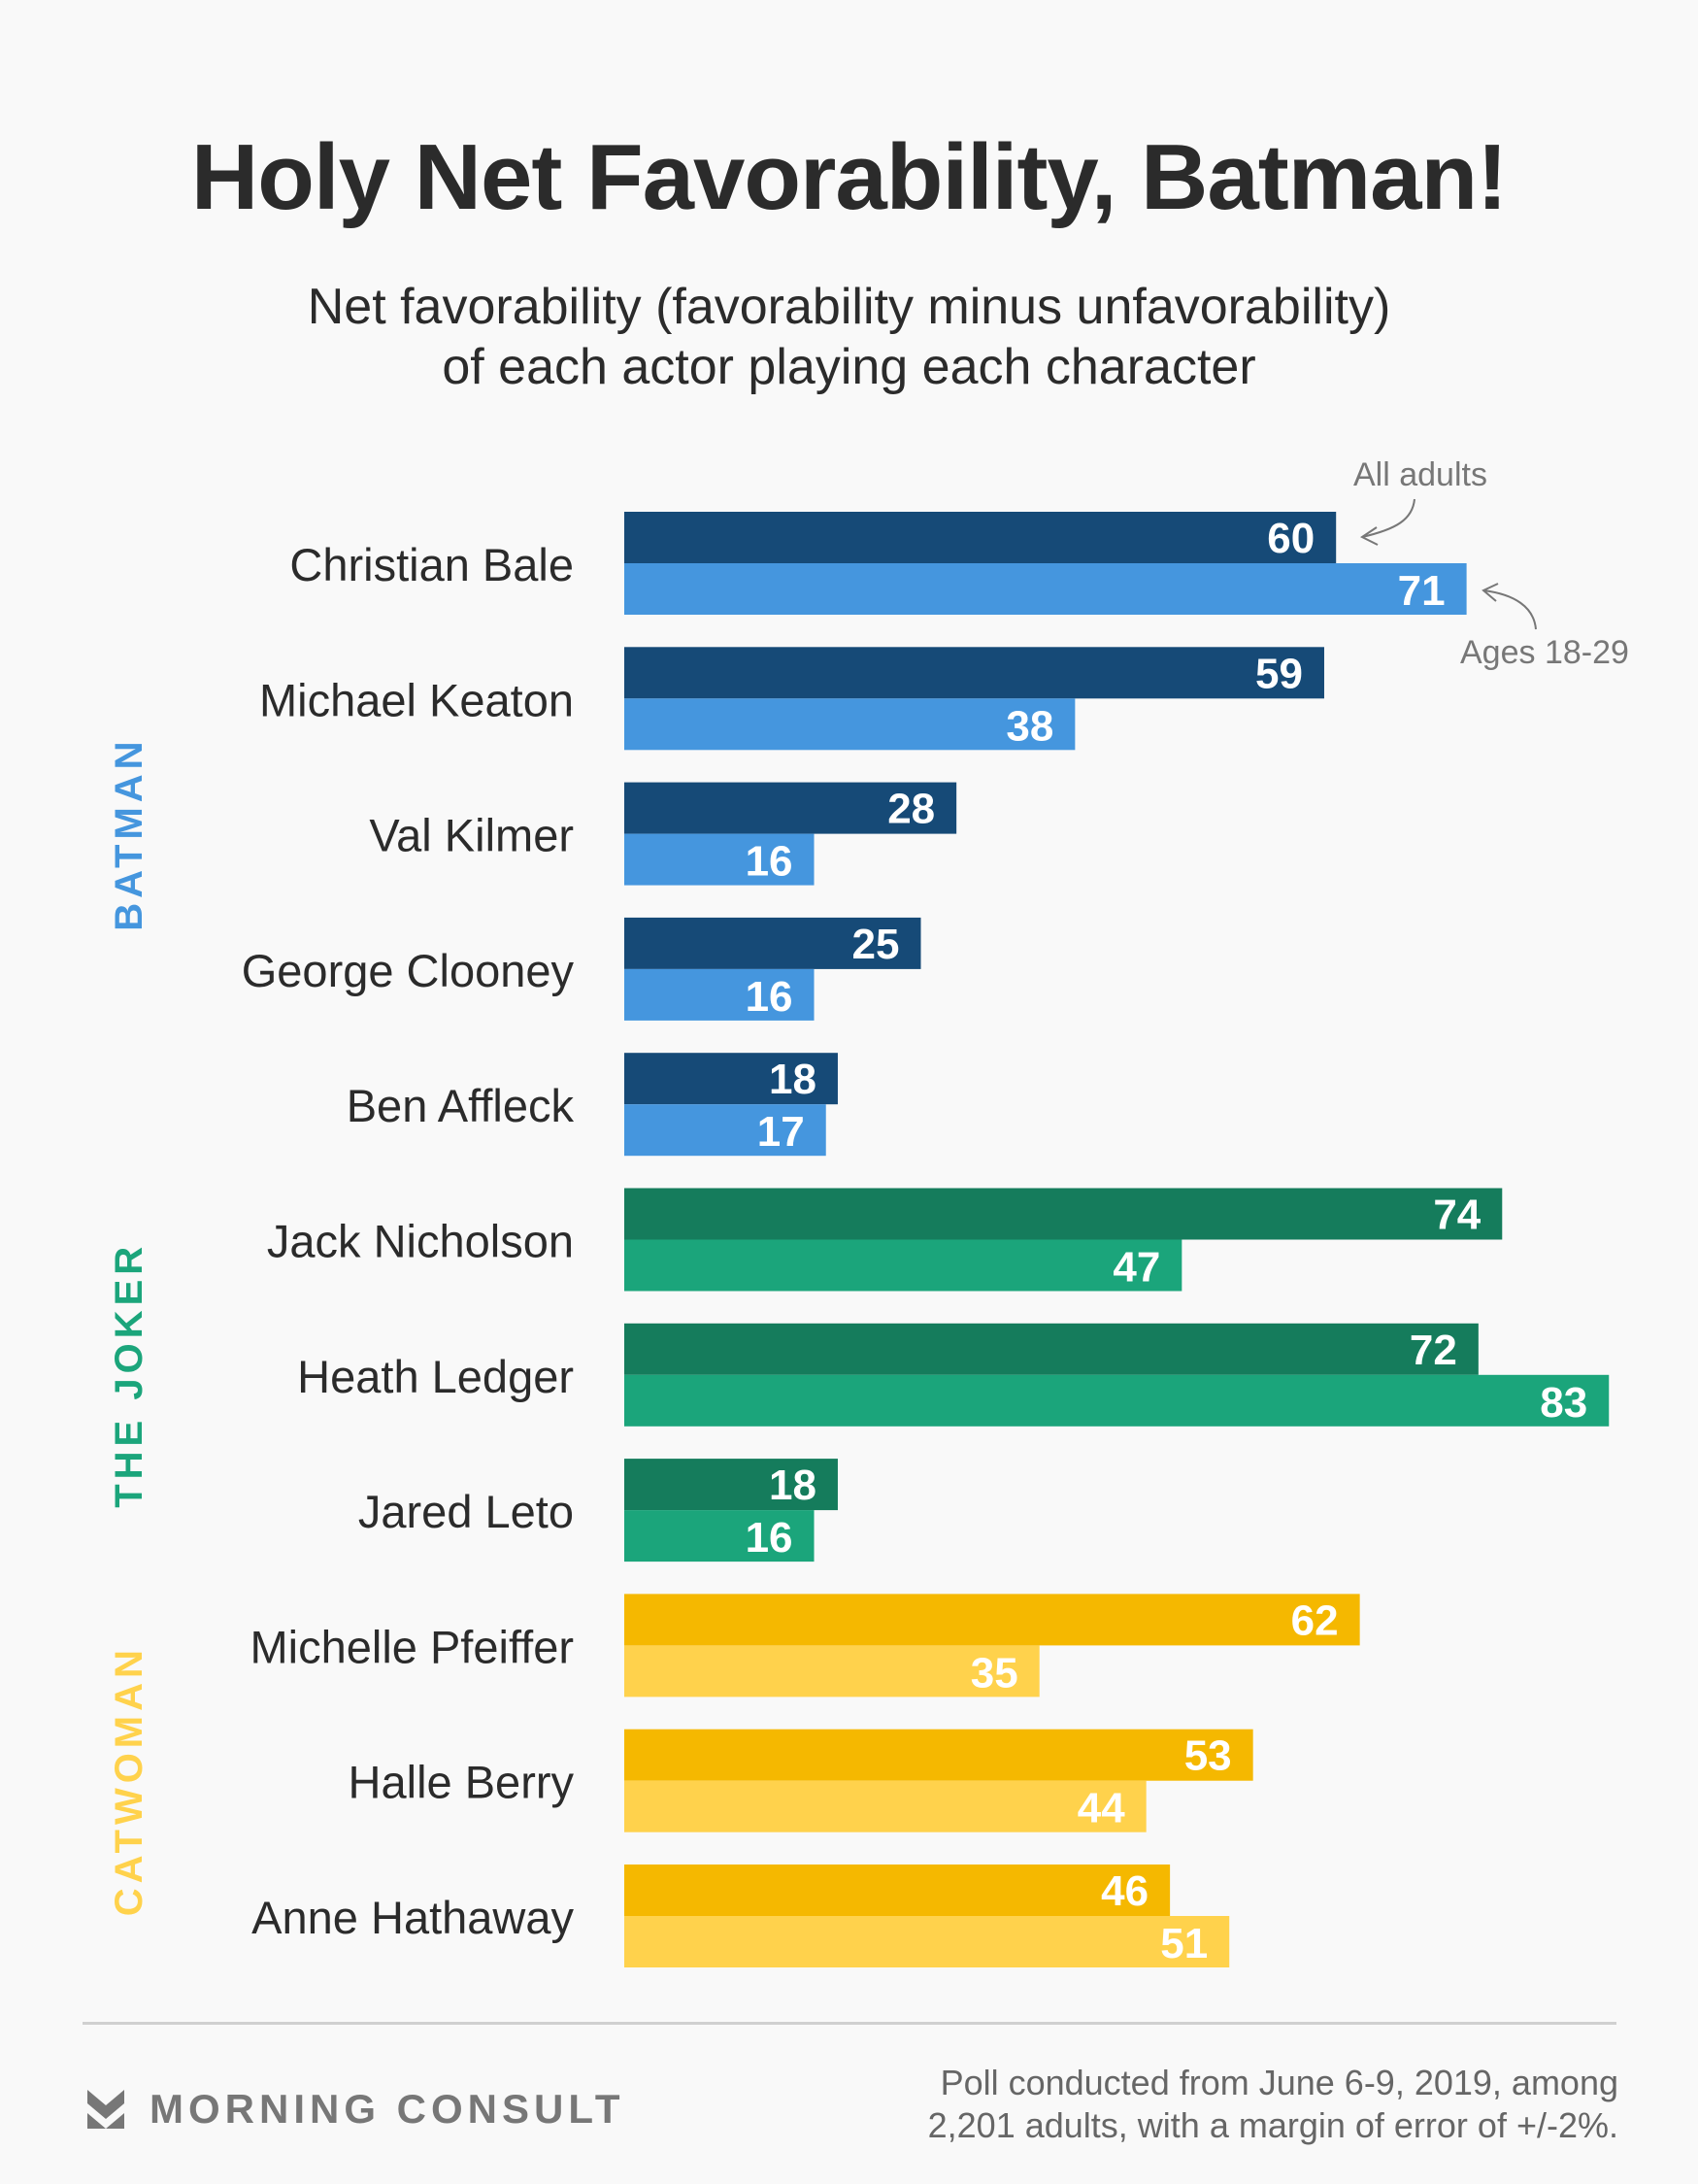 The height and width of the screenshot is (2184, 1698). I want to click on actor-label: Anne Hathaway, so click(413, 1917).